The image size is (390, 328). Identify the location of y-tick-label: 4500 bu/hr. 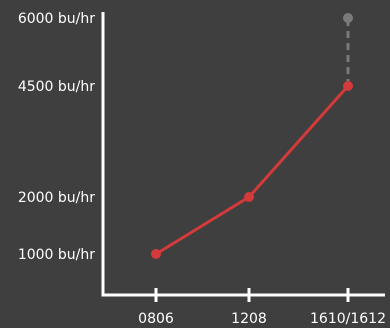
(56, 87).